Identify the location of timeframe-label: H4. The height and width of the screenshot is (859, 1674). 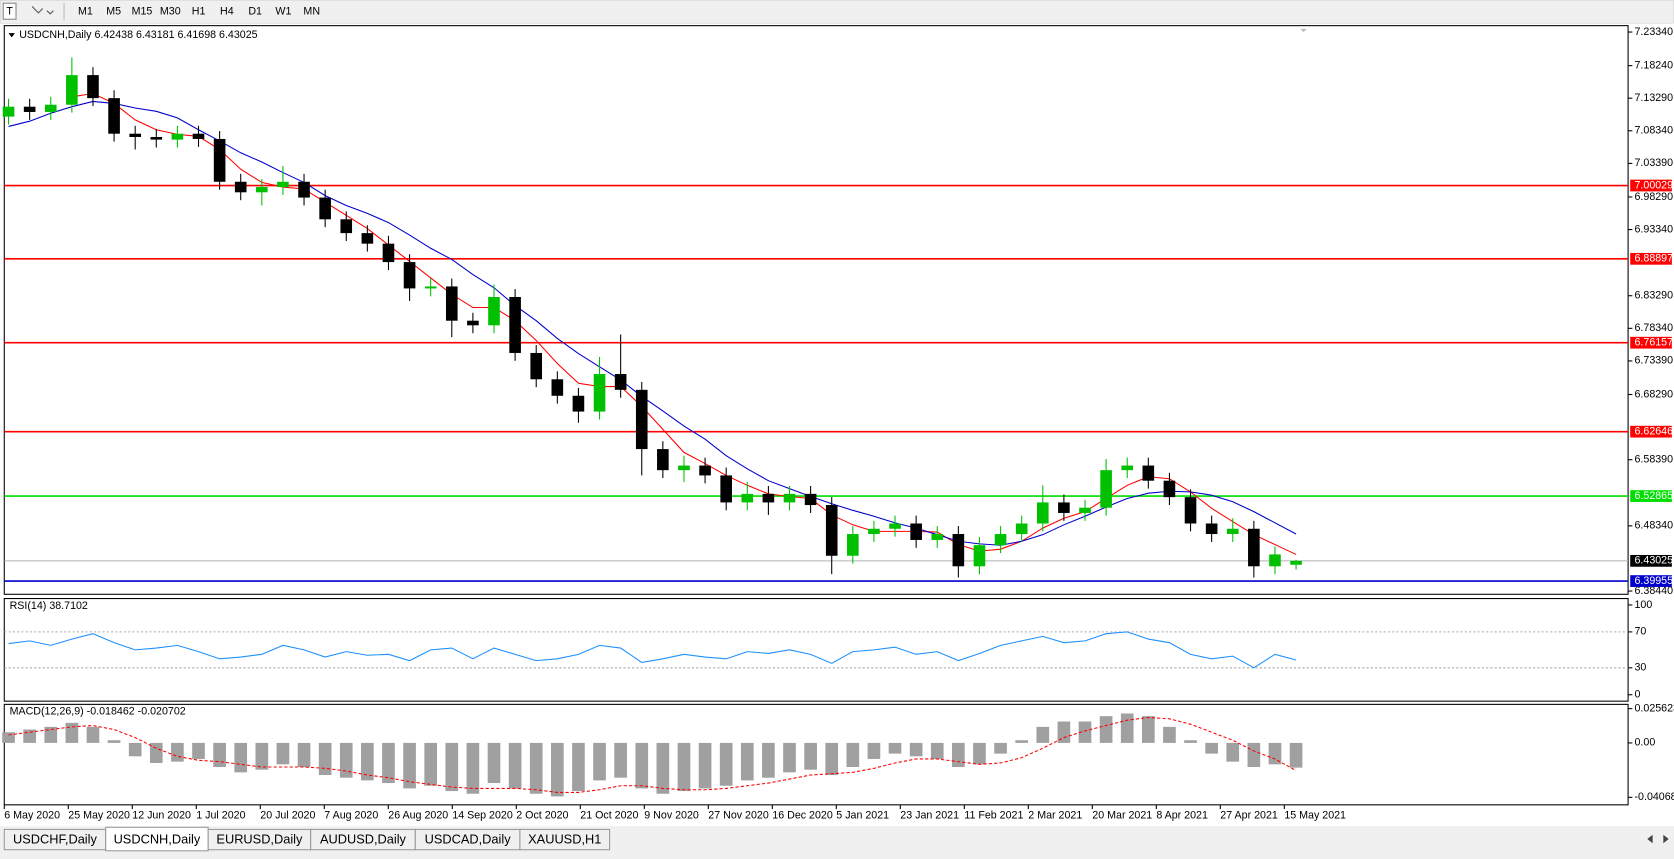
(227, 12).